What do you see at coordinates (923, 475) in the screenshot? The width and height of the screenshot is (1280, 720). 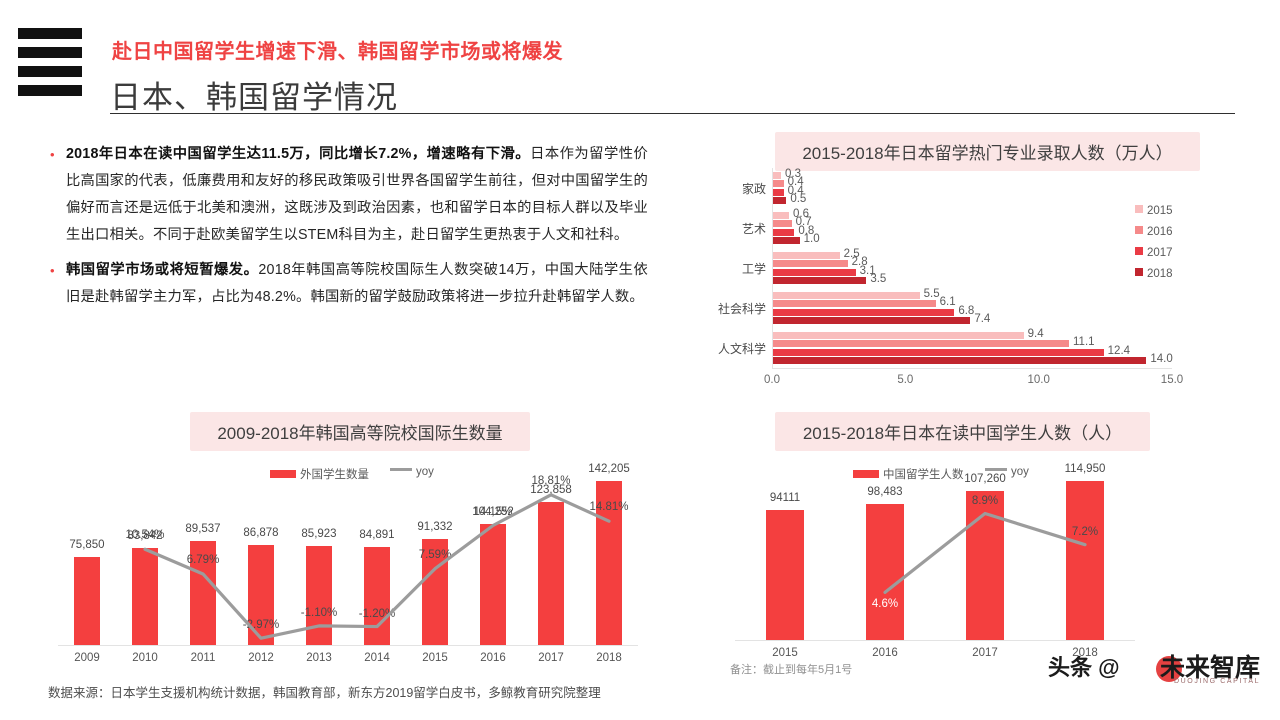 I see `legend-label: 中国留学生人数` at bounding box center [923, 475].